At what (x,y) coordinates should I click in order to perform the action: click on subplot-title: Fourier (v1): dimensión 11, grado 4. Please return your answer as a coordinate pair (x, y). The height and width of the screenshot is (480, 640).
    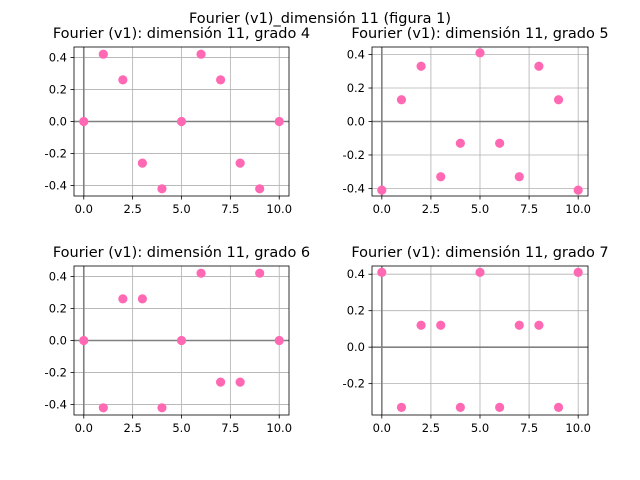
    Looking at the image, I should click on (181, 34).